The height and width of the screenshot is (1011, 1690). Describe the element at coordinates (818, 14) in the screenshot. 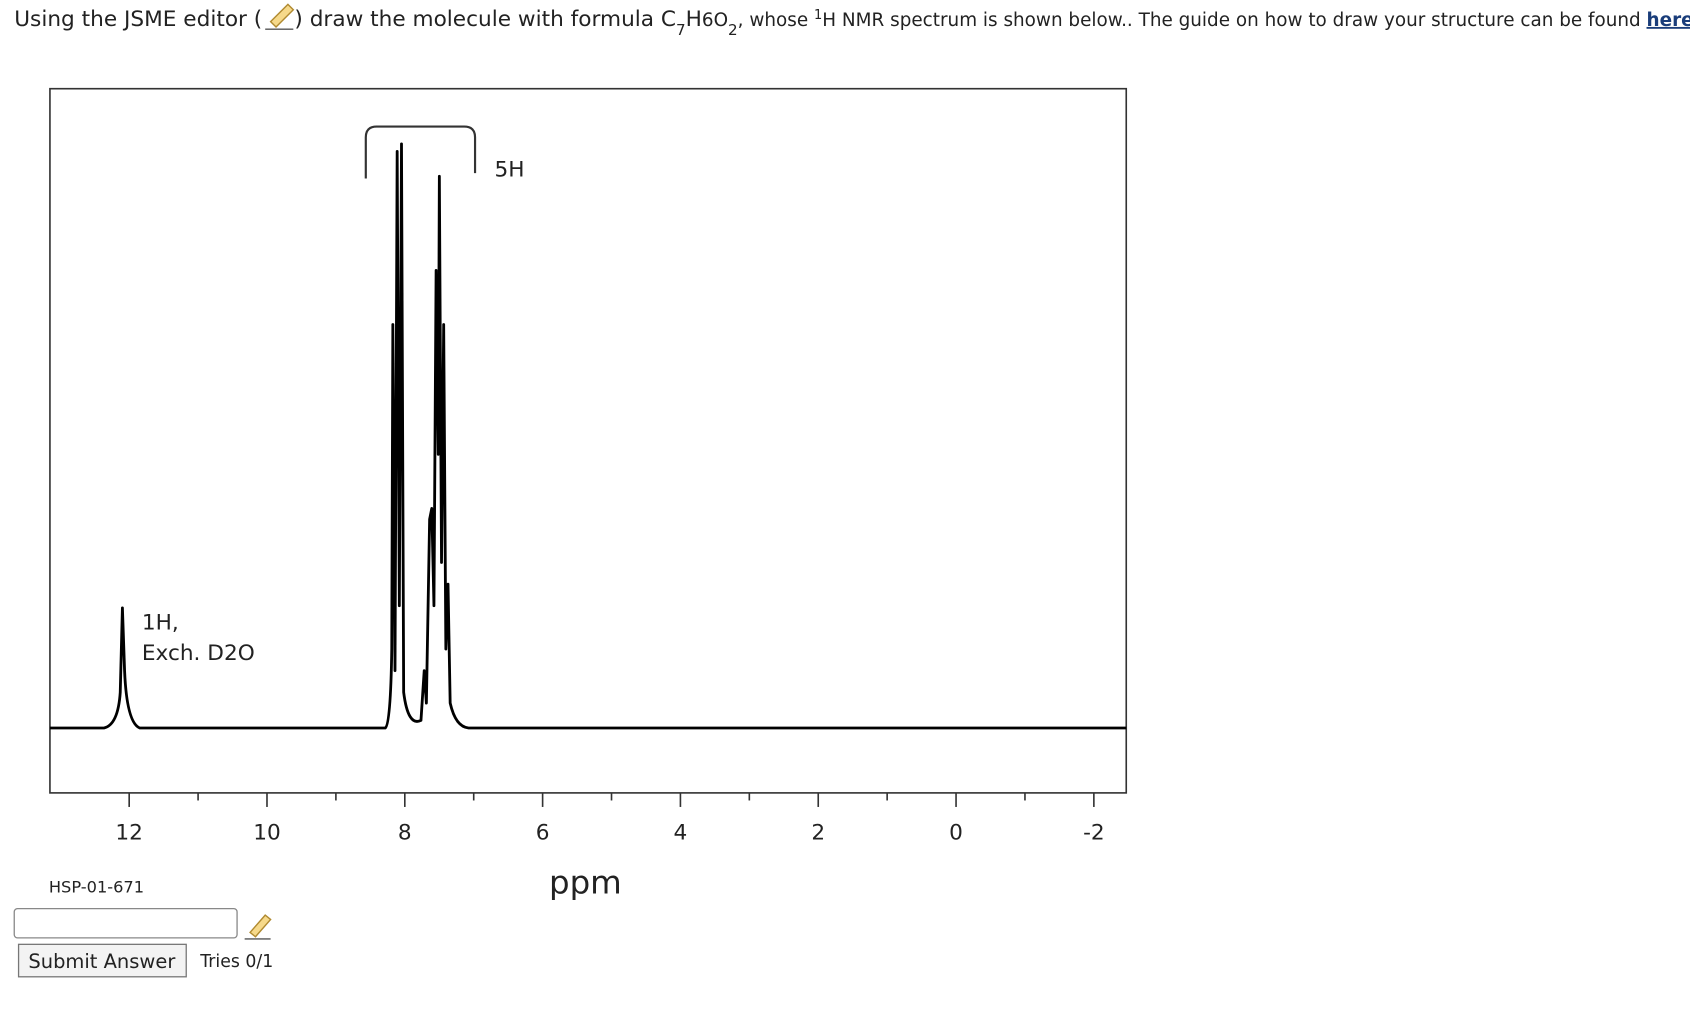

I see `superscript: 1` at that location.